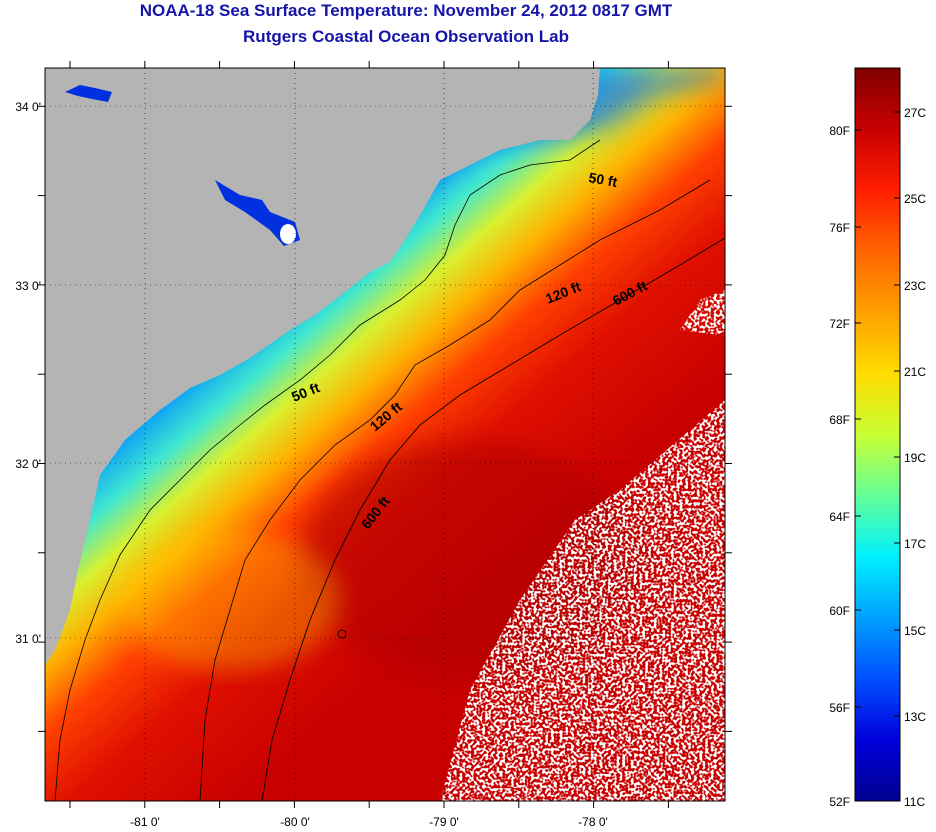  What do you see at coordinates (582, 600) in the screenshot?
I see `cloud-cover` at bounding box center [582, 600].